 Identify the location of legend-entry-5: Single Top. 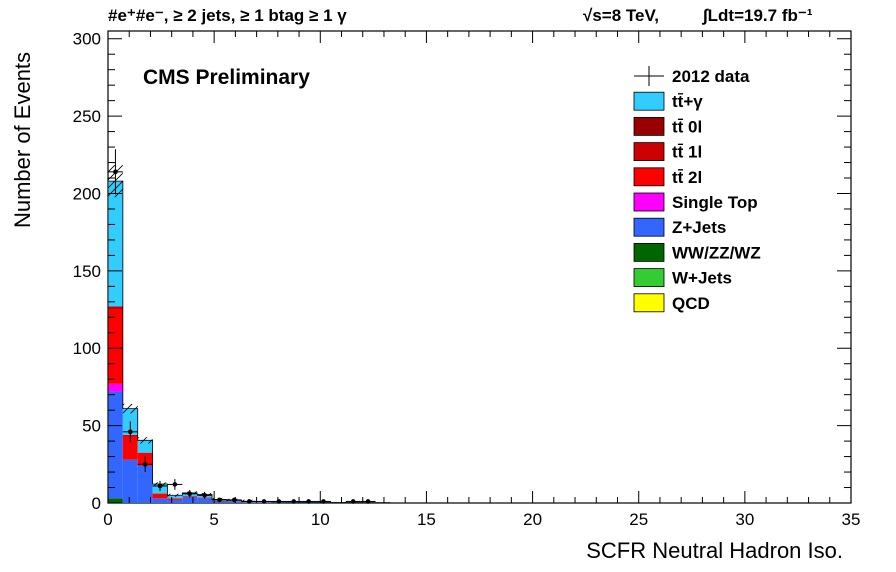
(695, 202).